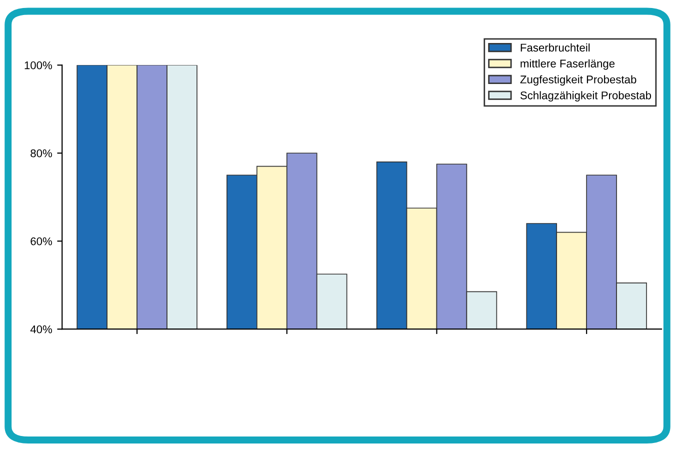 The width and height of the screenshot is (675, 449). What do you see at coordinates (41, 241) in the screenshot?
I see `y-tick-label: 60%` at bounding box center [41, 241].